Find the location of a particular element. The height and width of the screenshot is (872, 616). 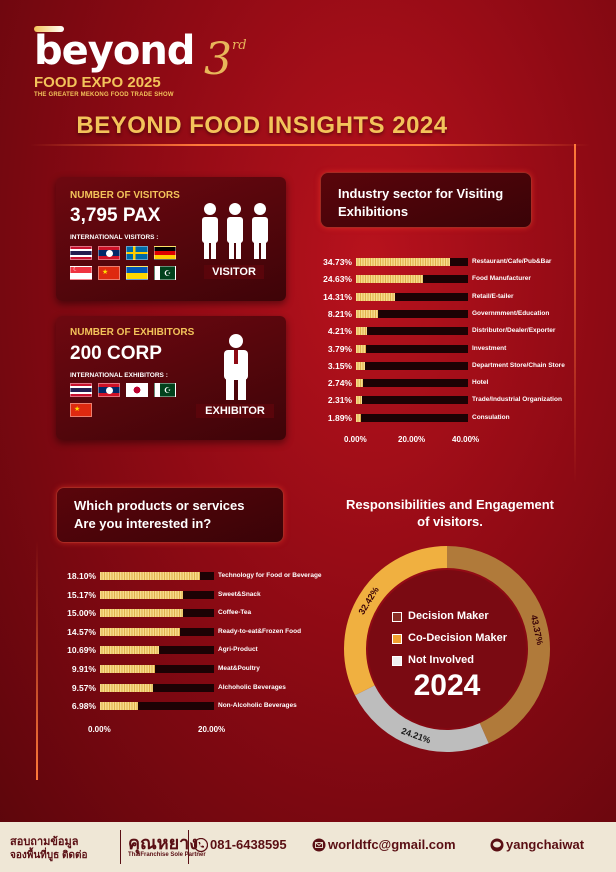

responsibility-donut: 43.37%24.21%32.42%2024 is located at coordinates (447, 649).